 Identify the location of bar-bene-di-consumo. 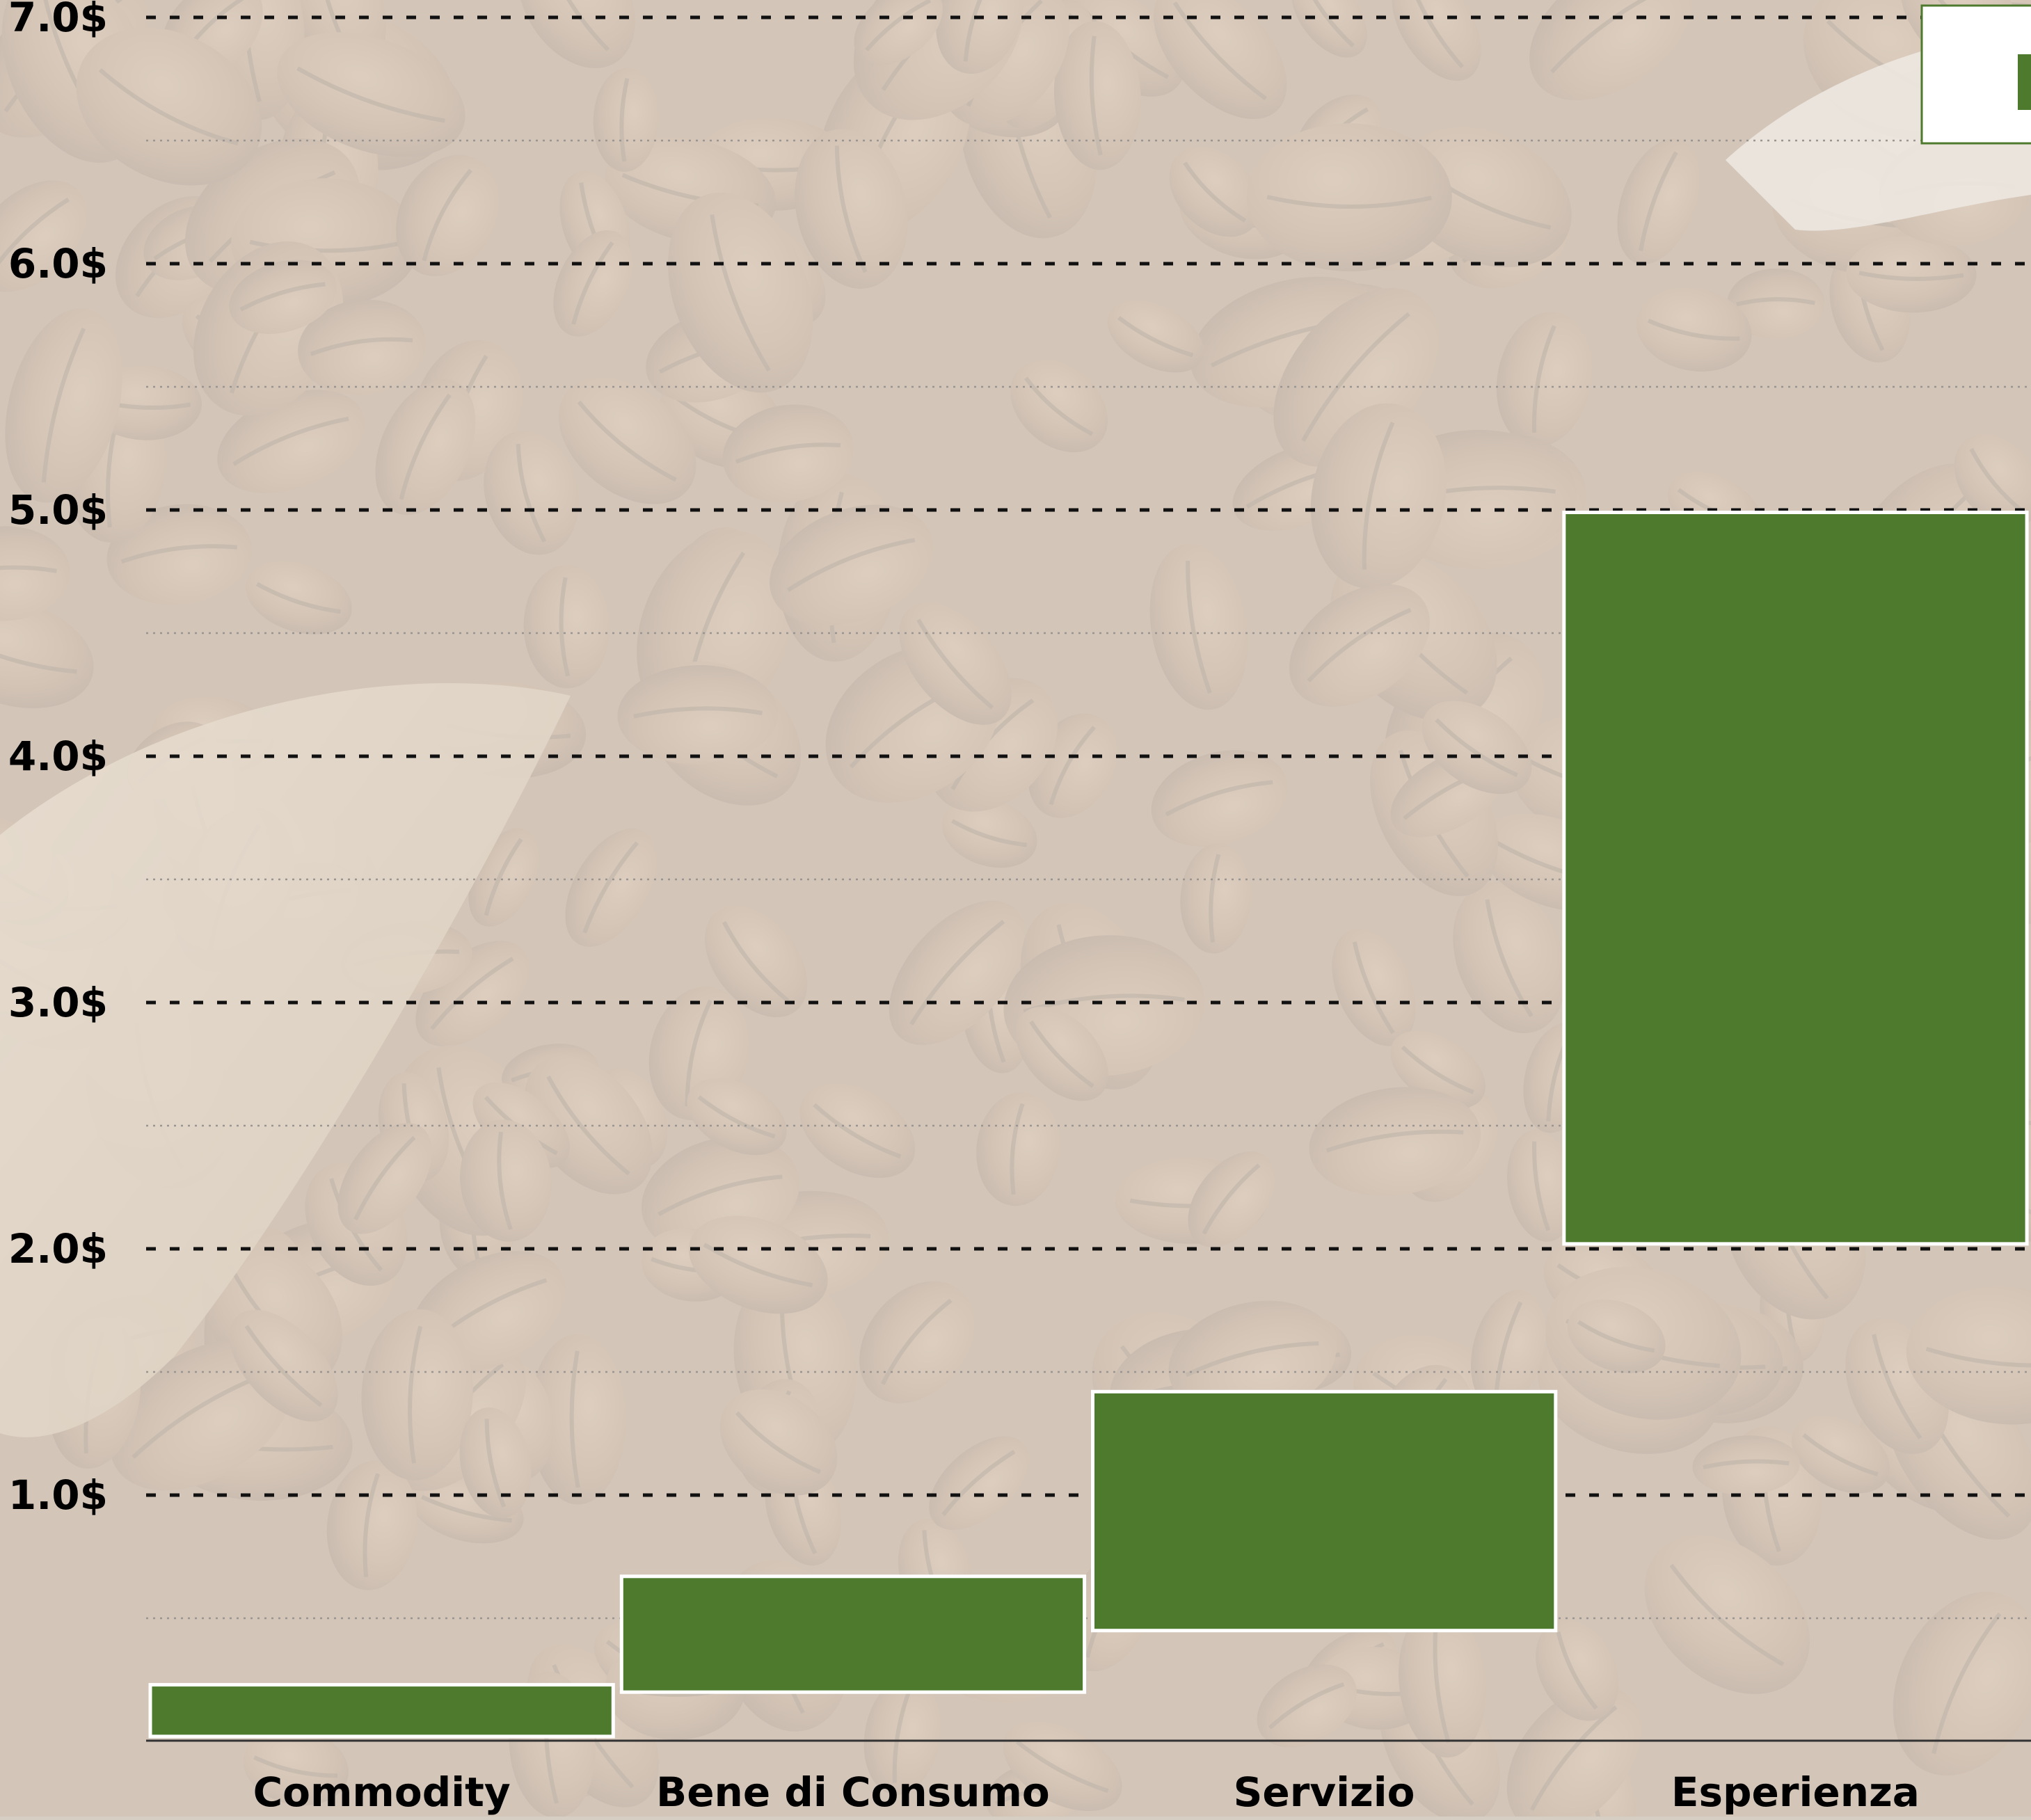
(853, 1634).